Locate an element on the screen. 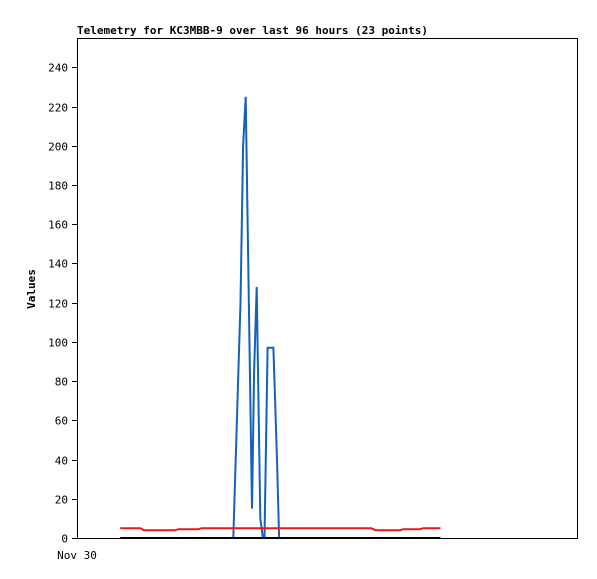  y-tick-label: 140 is located at coordinates (58, 264).